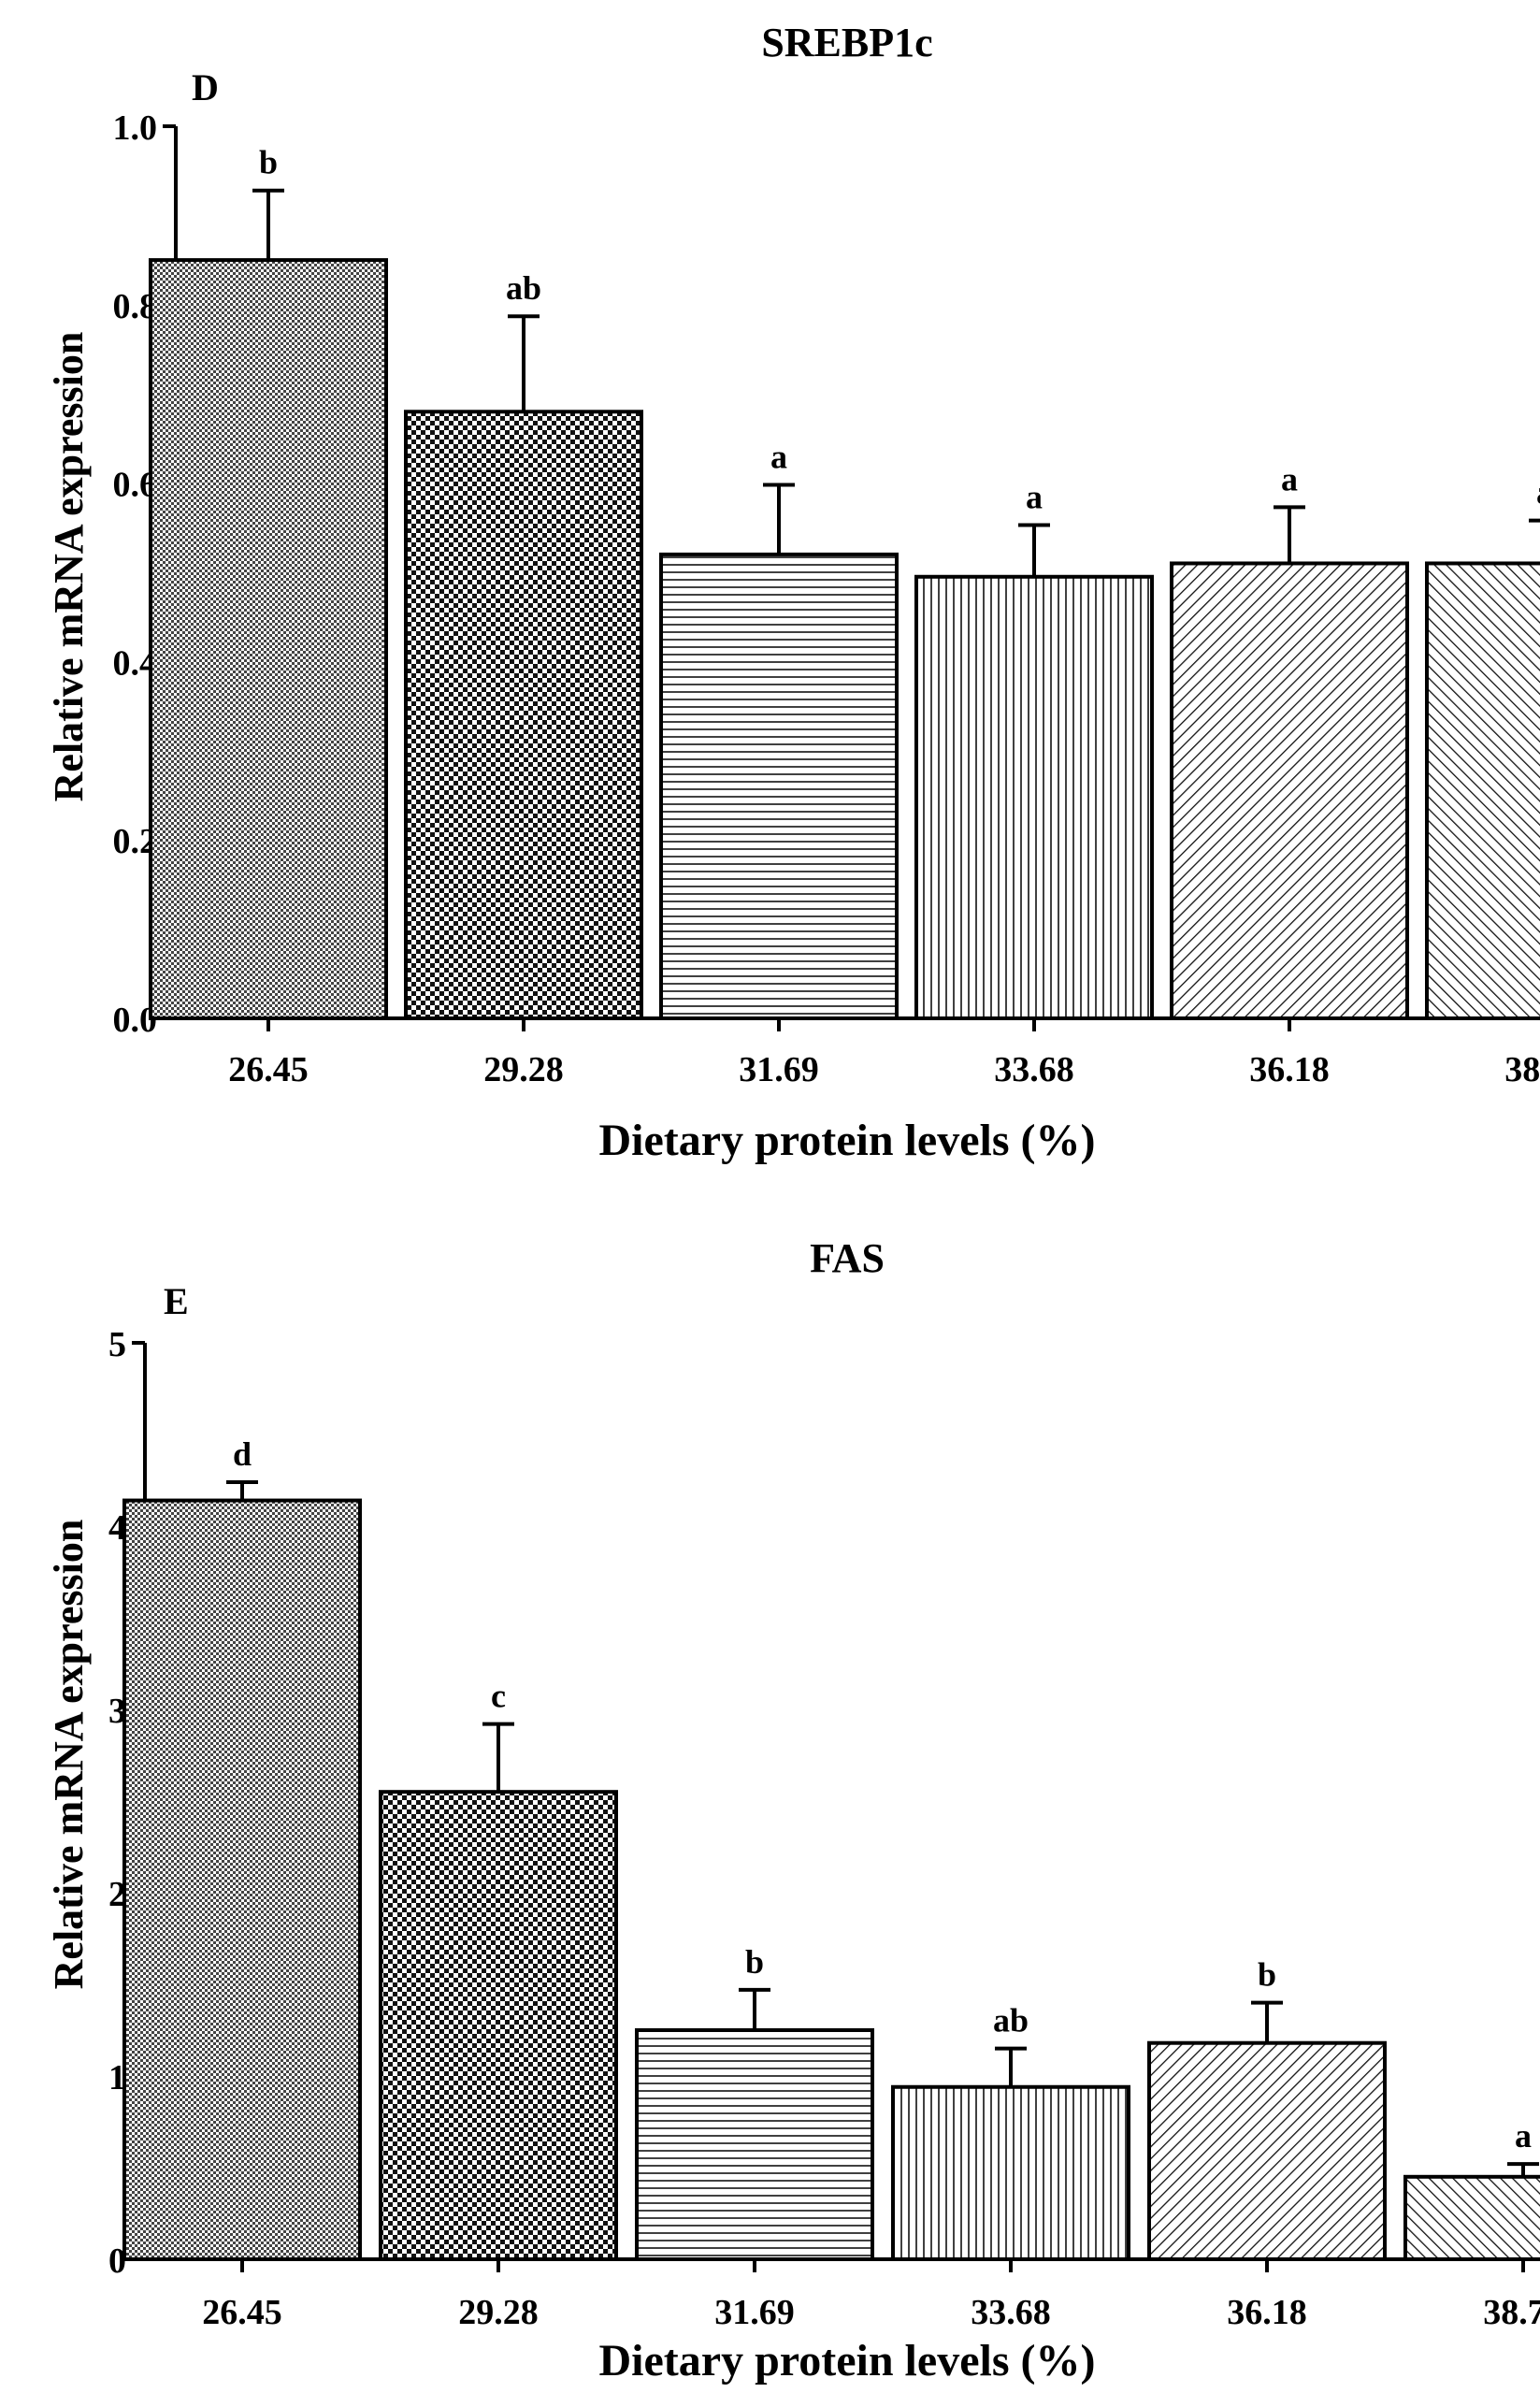 Image resolution: width=1540 pixels, height=2407 pixels. Describe the element at coordinates (117, 1528) in the screenshot. I see `y-tick-label: 4` at that location.